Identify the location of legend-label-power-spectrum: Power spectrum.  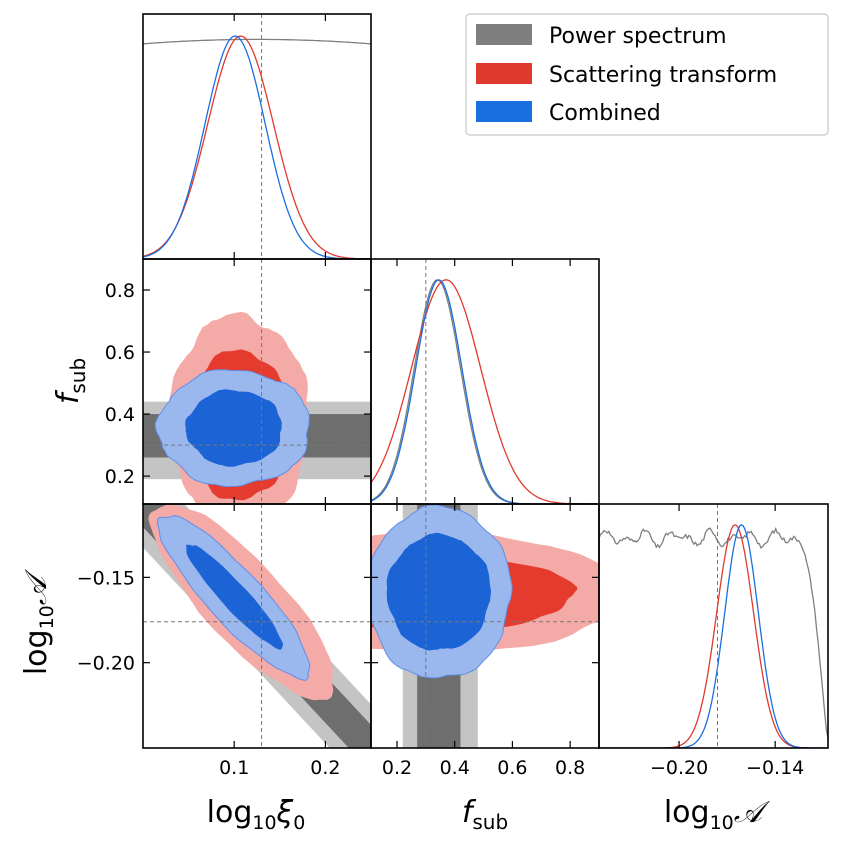
(638, 36).